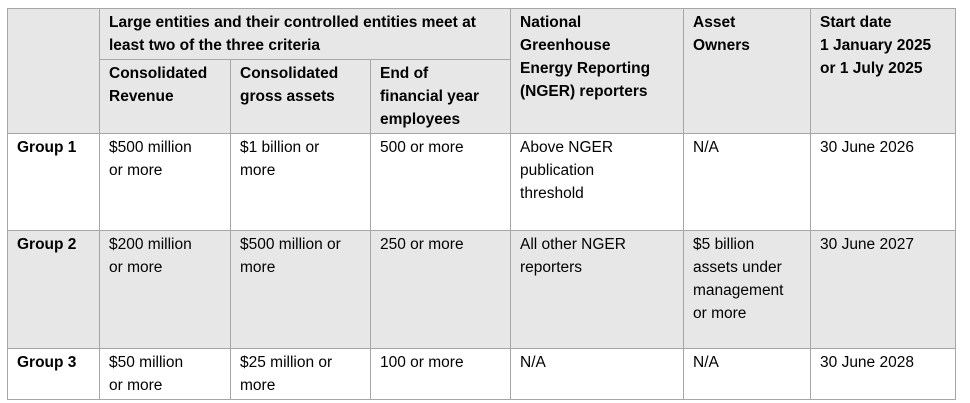 The height and width of the screenshot is (403, 970). Describe the element at coordinates (165, 182) in the screenshot. I see `cell-group1-revenue: $500 million or more` at that location.